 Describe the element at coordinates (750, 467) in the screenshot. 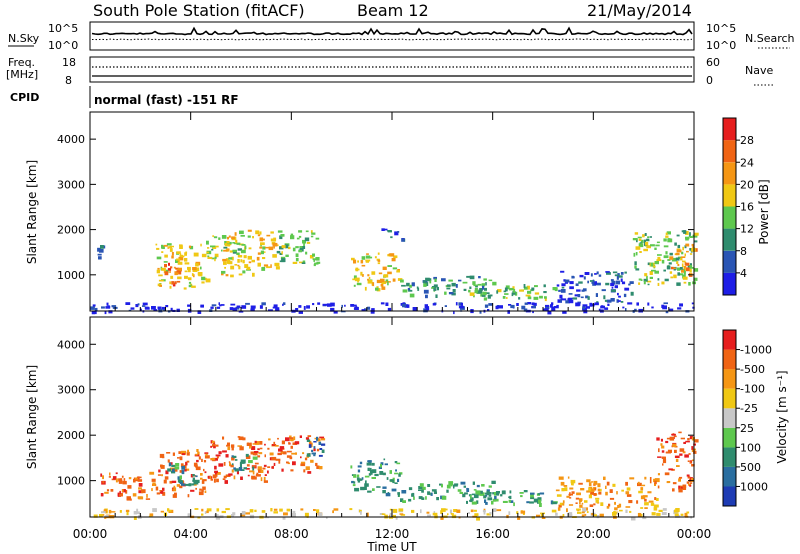

I see `colorbar-tick-label: 500` at that location.